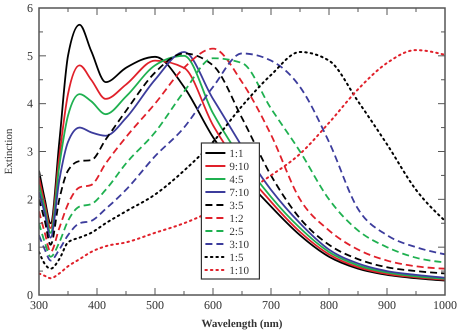 This screenshot has width=460, height=335. I want to click on x-tick-label: 800, so click(329, 305).